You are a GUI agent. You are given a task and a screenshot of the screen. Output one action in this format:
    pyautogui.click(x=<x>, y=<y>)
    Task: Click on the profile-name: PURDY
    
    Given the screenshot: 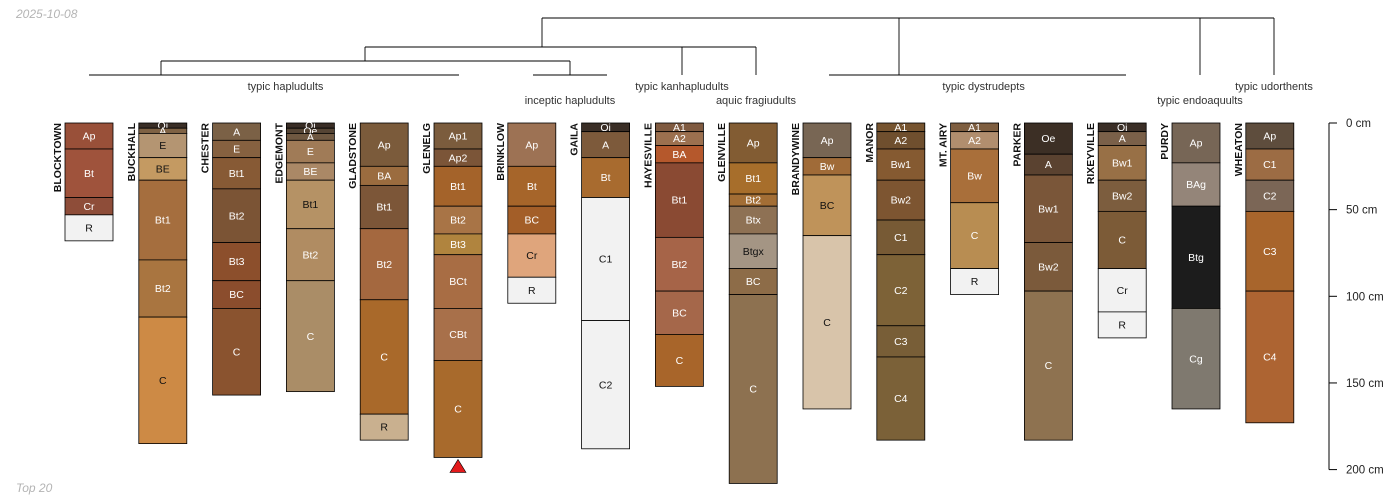 What is the action you would take?
    pyautogui.click(x=1165, y=141)
    